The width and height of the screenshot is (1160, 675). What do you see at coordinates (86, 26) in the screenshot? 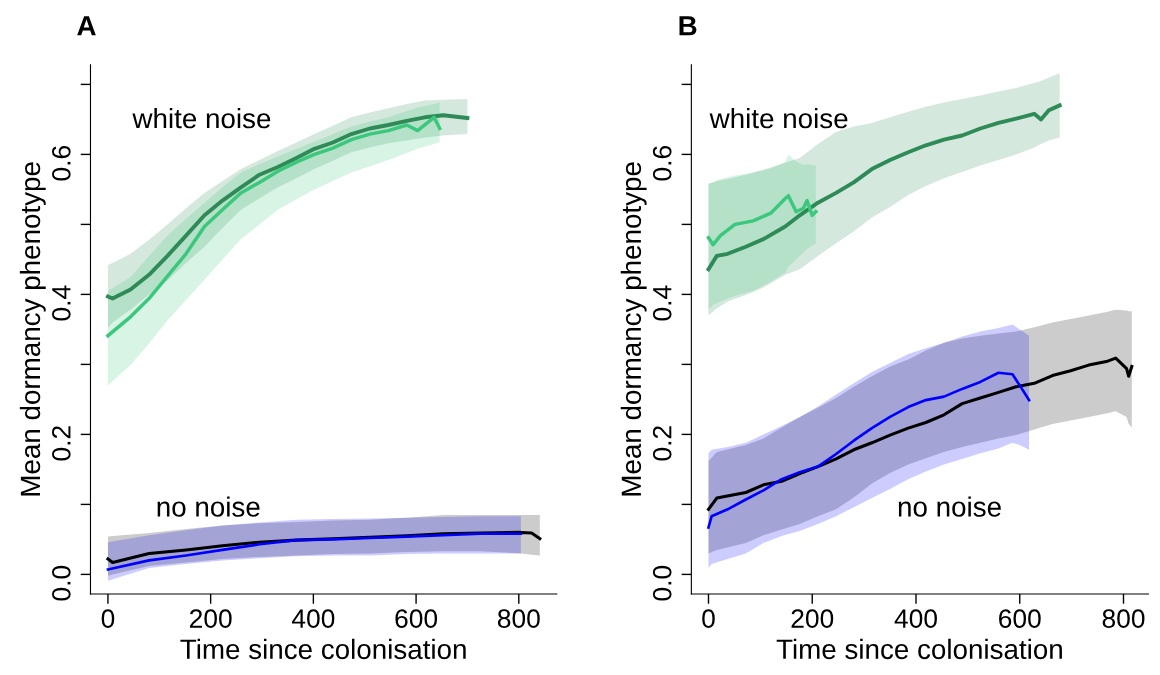
I see `chart-title: A` at bounding box center [86, 26].